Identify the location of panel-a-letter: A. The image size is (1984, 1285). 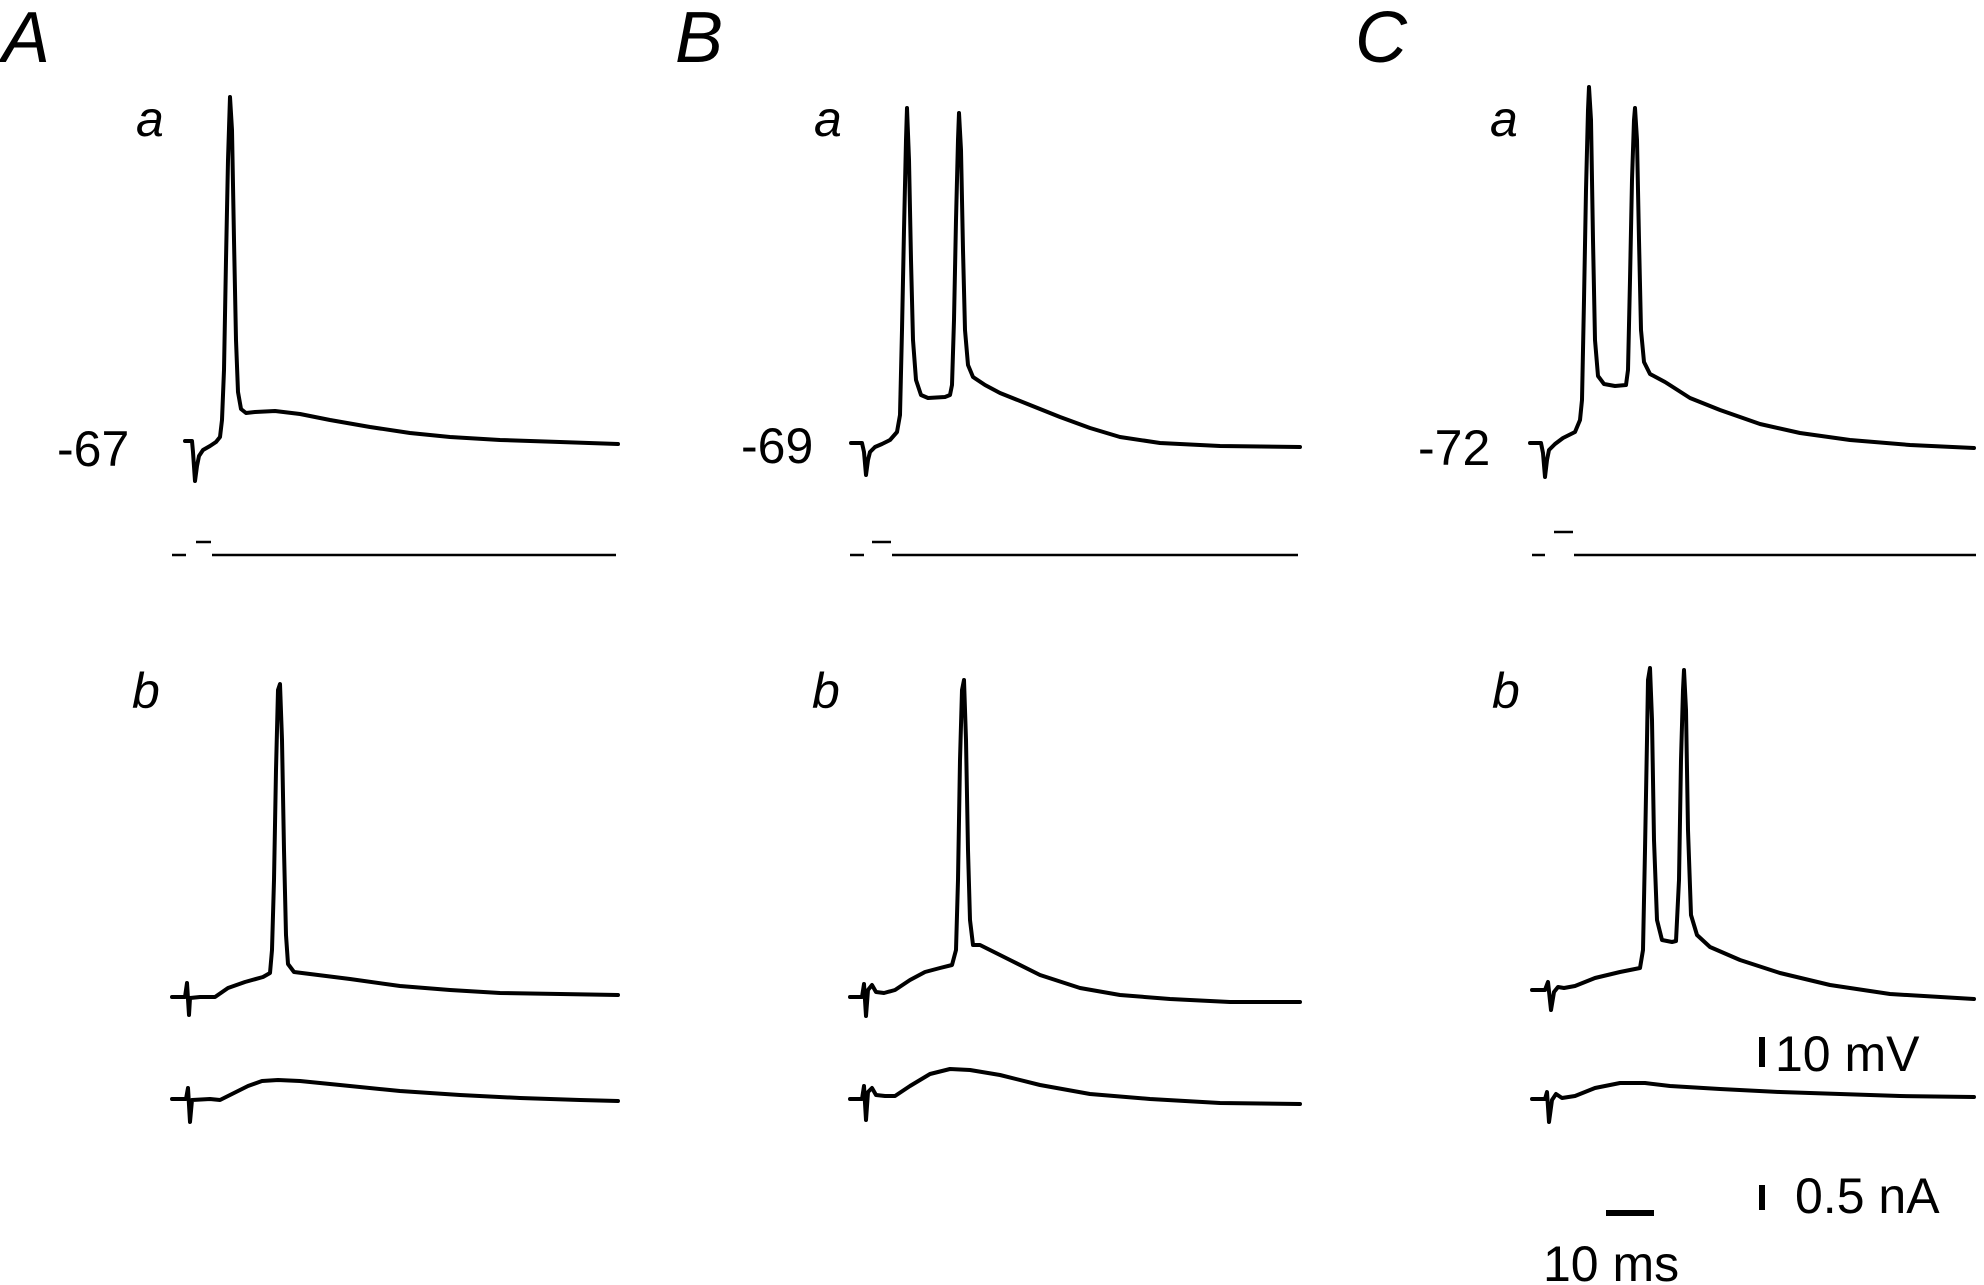
(25, 39).